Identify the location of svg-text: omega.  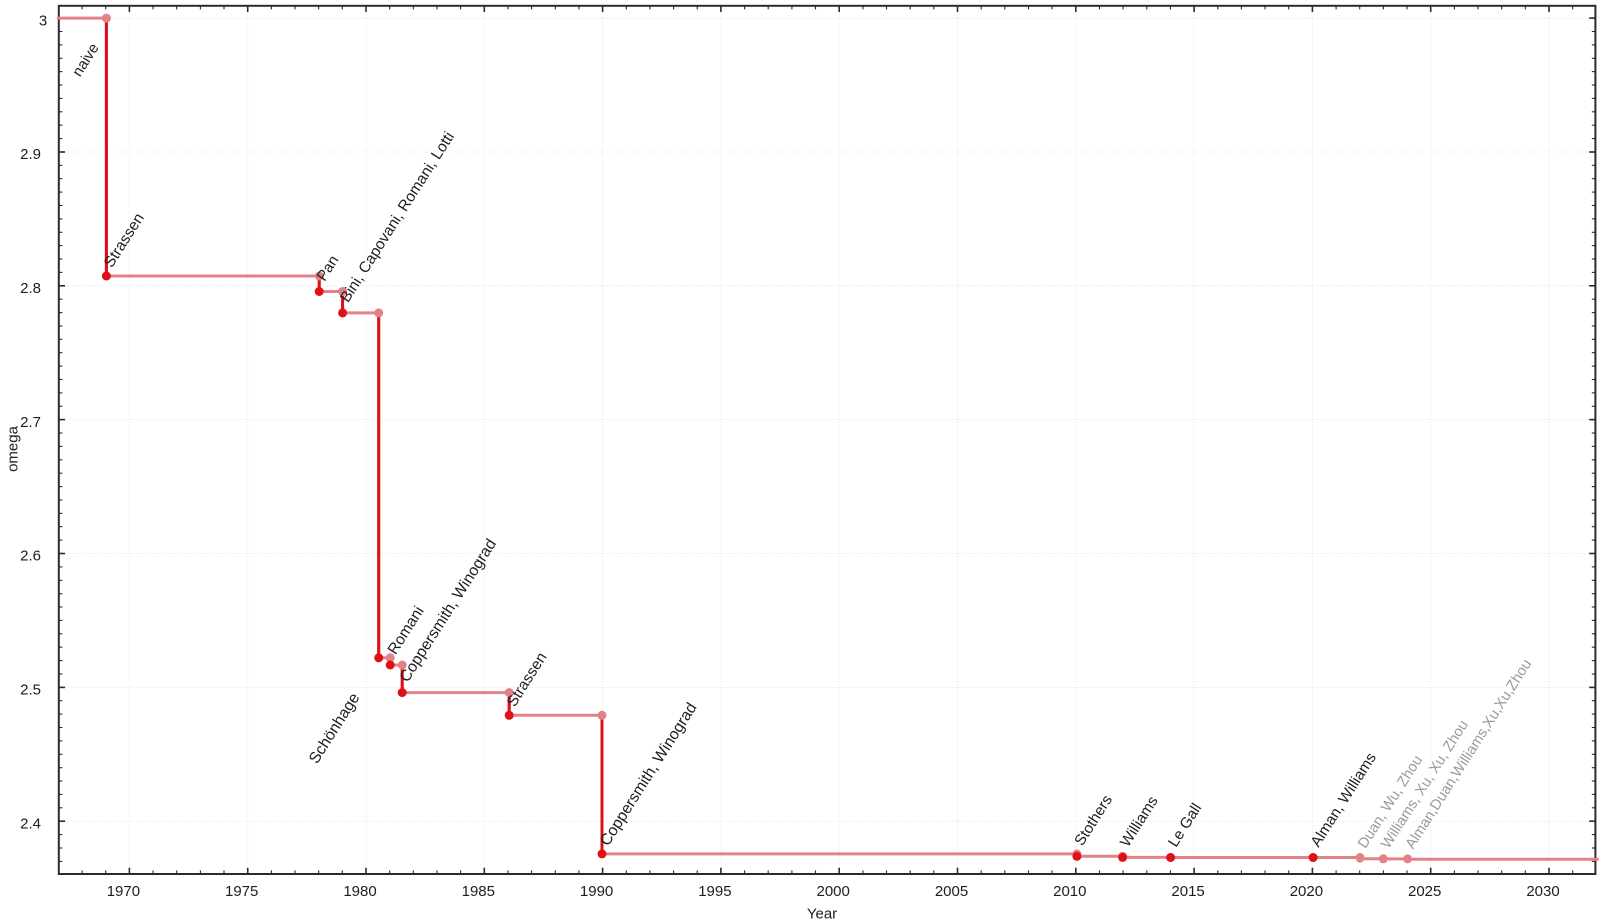
(13, 448).